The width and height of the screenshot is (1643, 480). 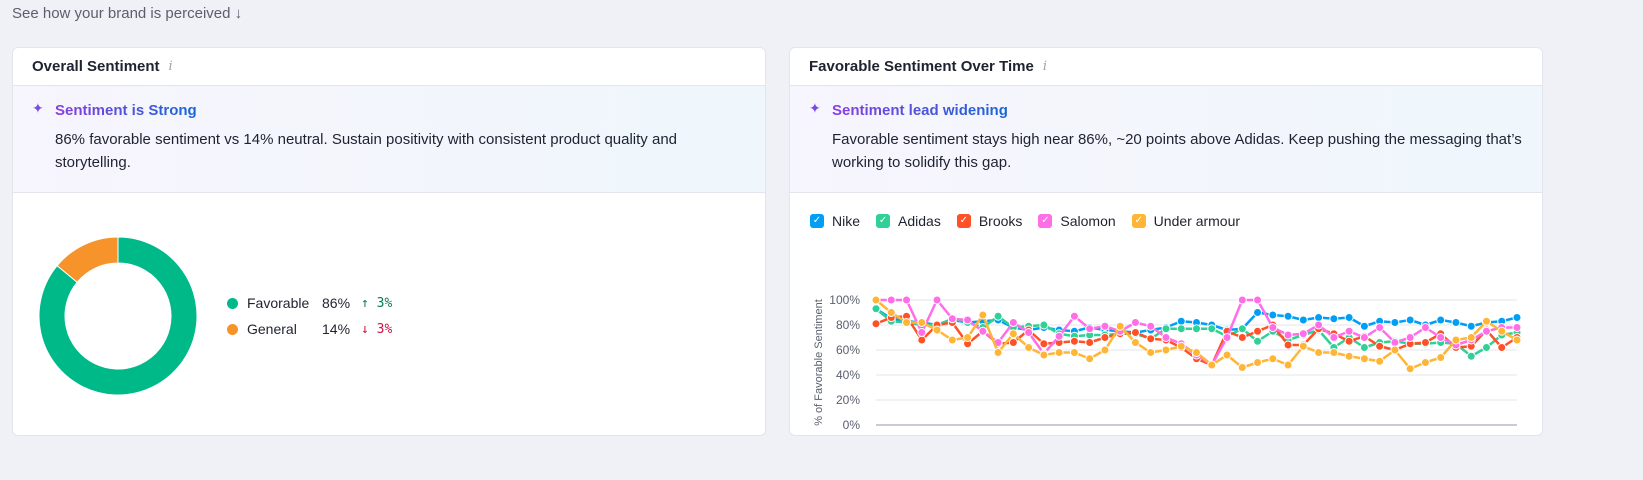 What do you see at coordinates (87, 259) in the screenshot?
I see `donut-slice-general` at bounding box center [87, 259].